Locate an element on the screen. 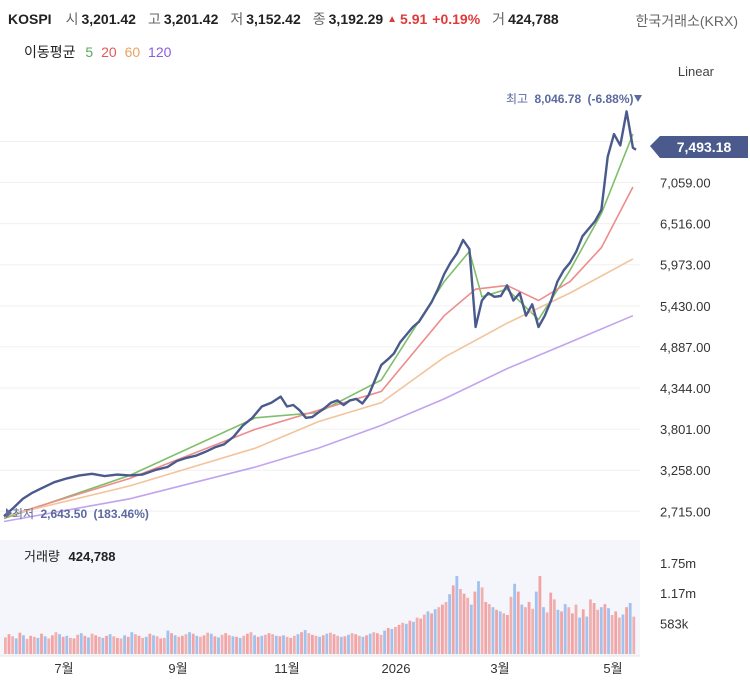 Image resolution: width=750 pixels, height=682 pixels. price-tick-label: 5,430.00 is located at coordinates (685, 306).